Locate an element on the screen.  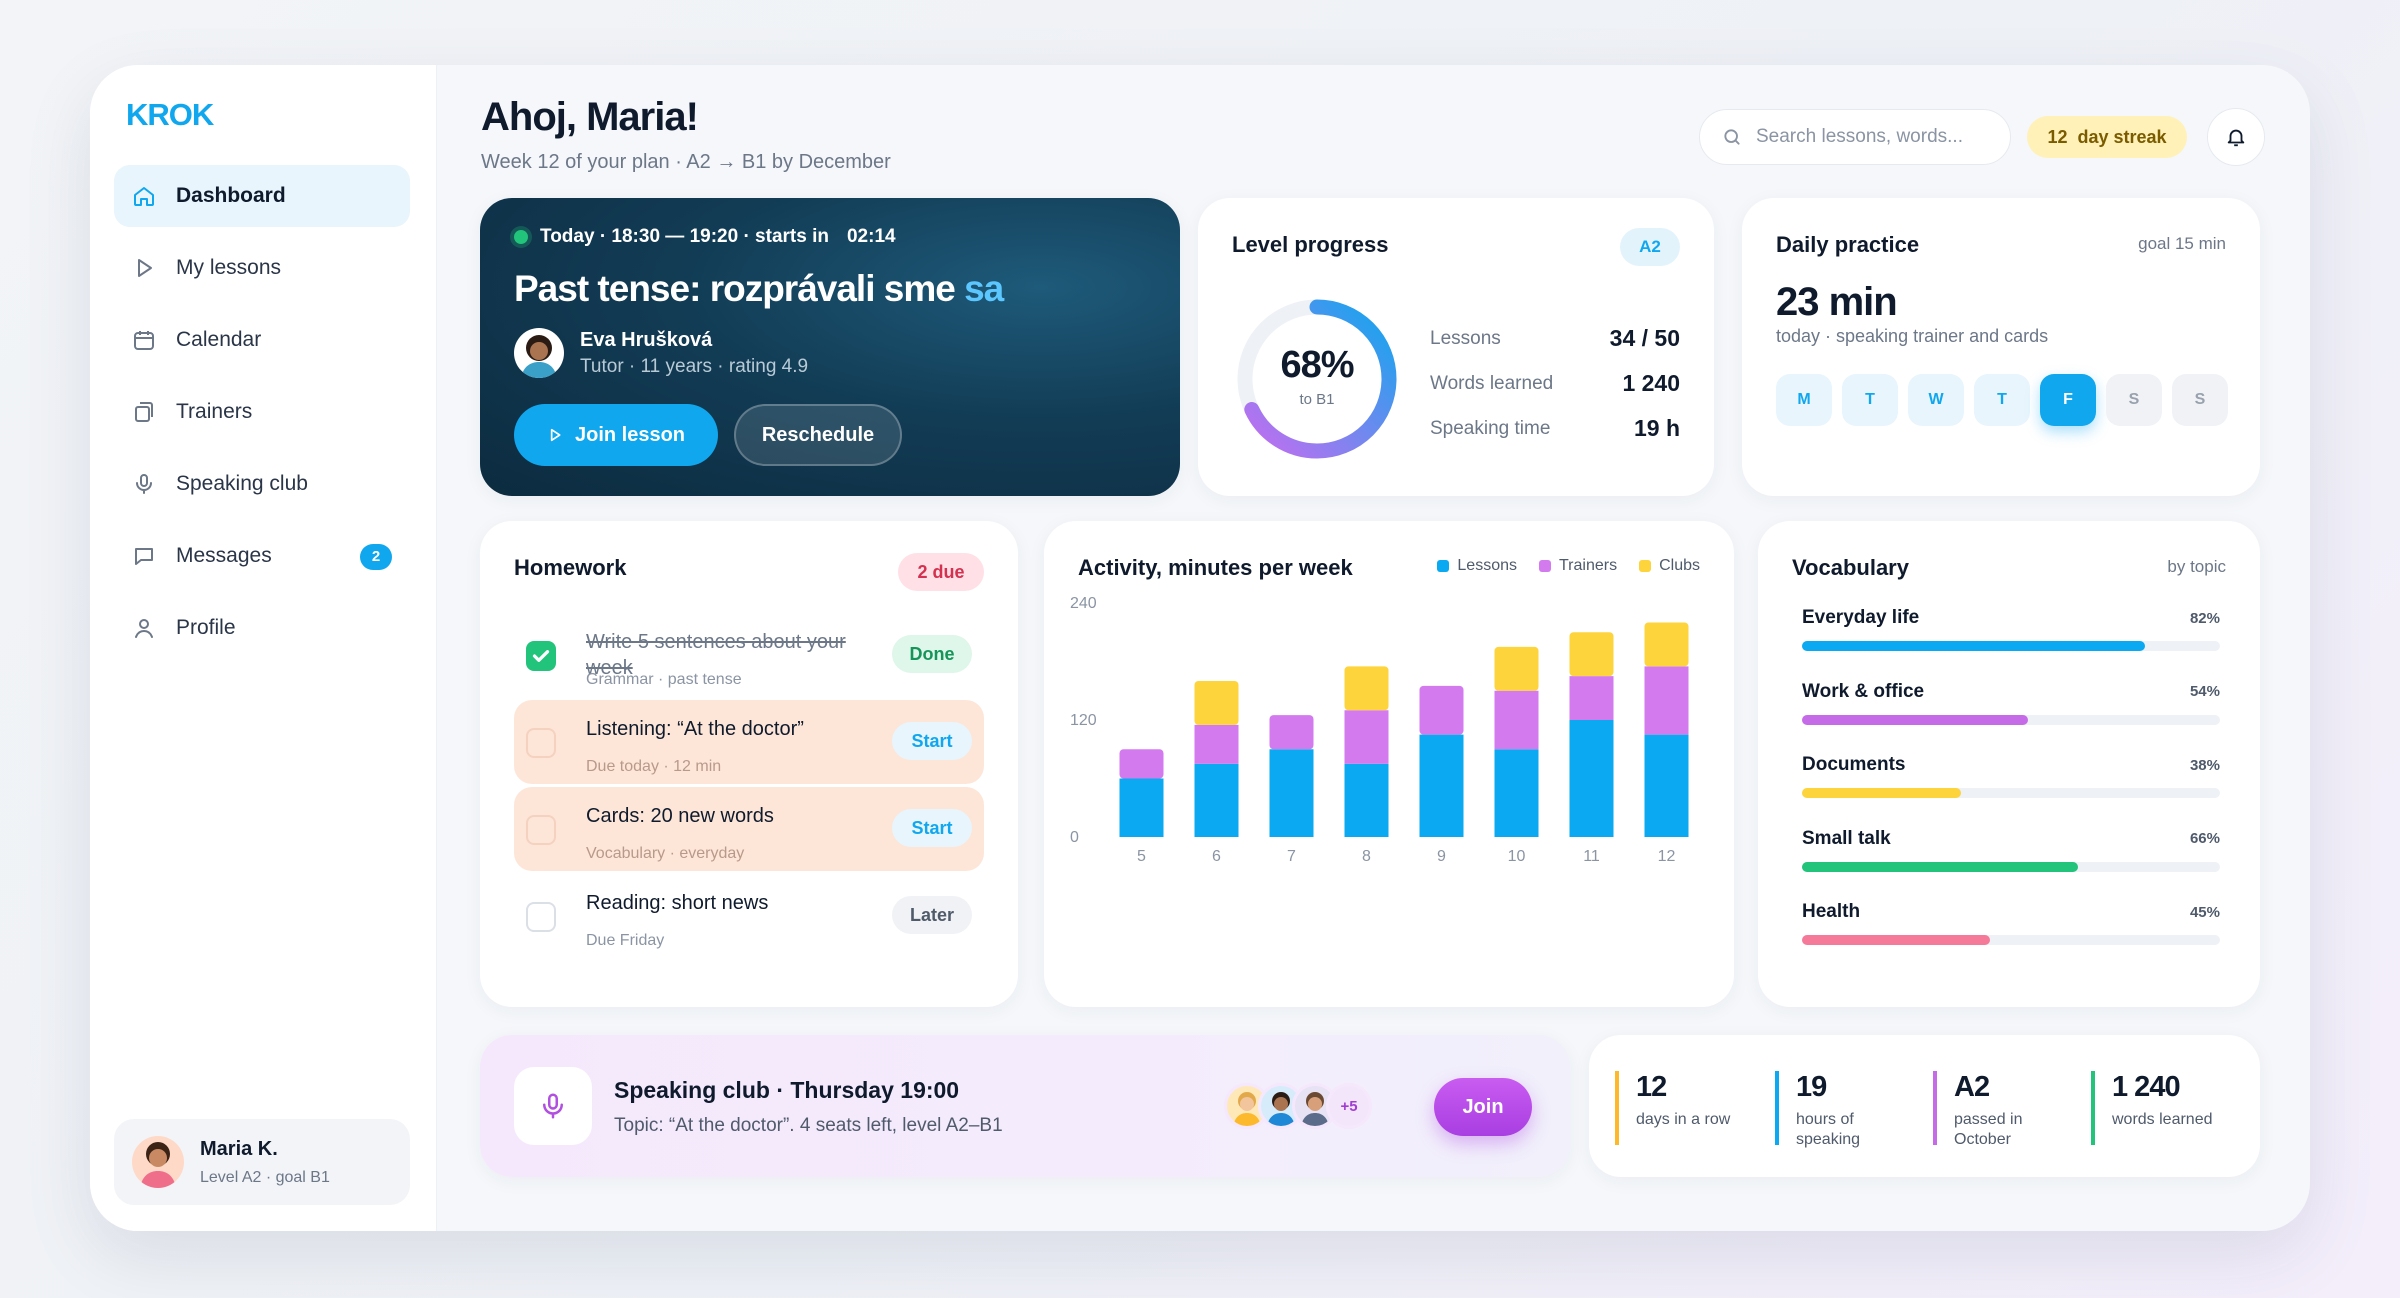
activity-bar-chart: 0 120 240 5 6 7 8 9 10 11 12 is located at coordinates (1379, 730).